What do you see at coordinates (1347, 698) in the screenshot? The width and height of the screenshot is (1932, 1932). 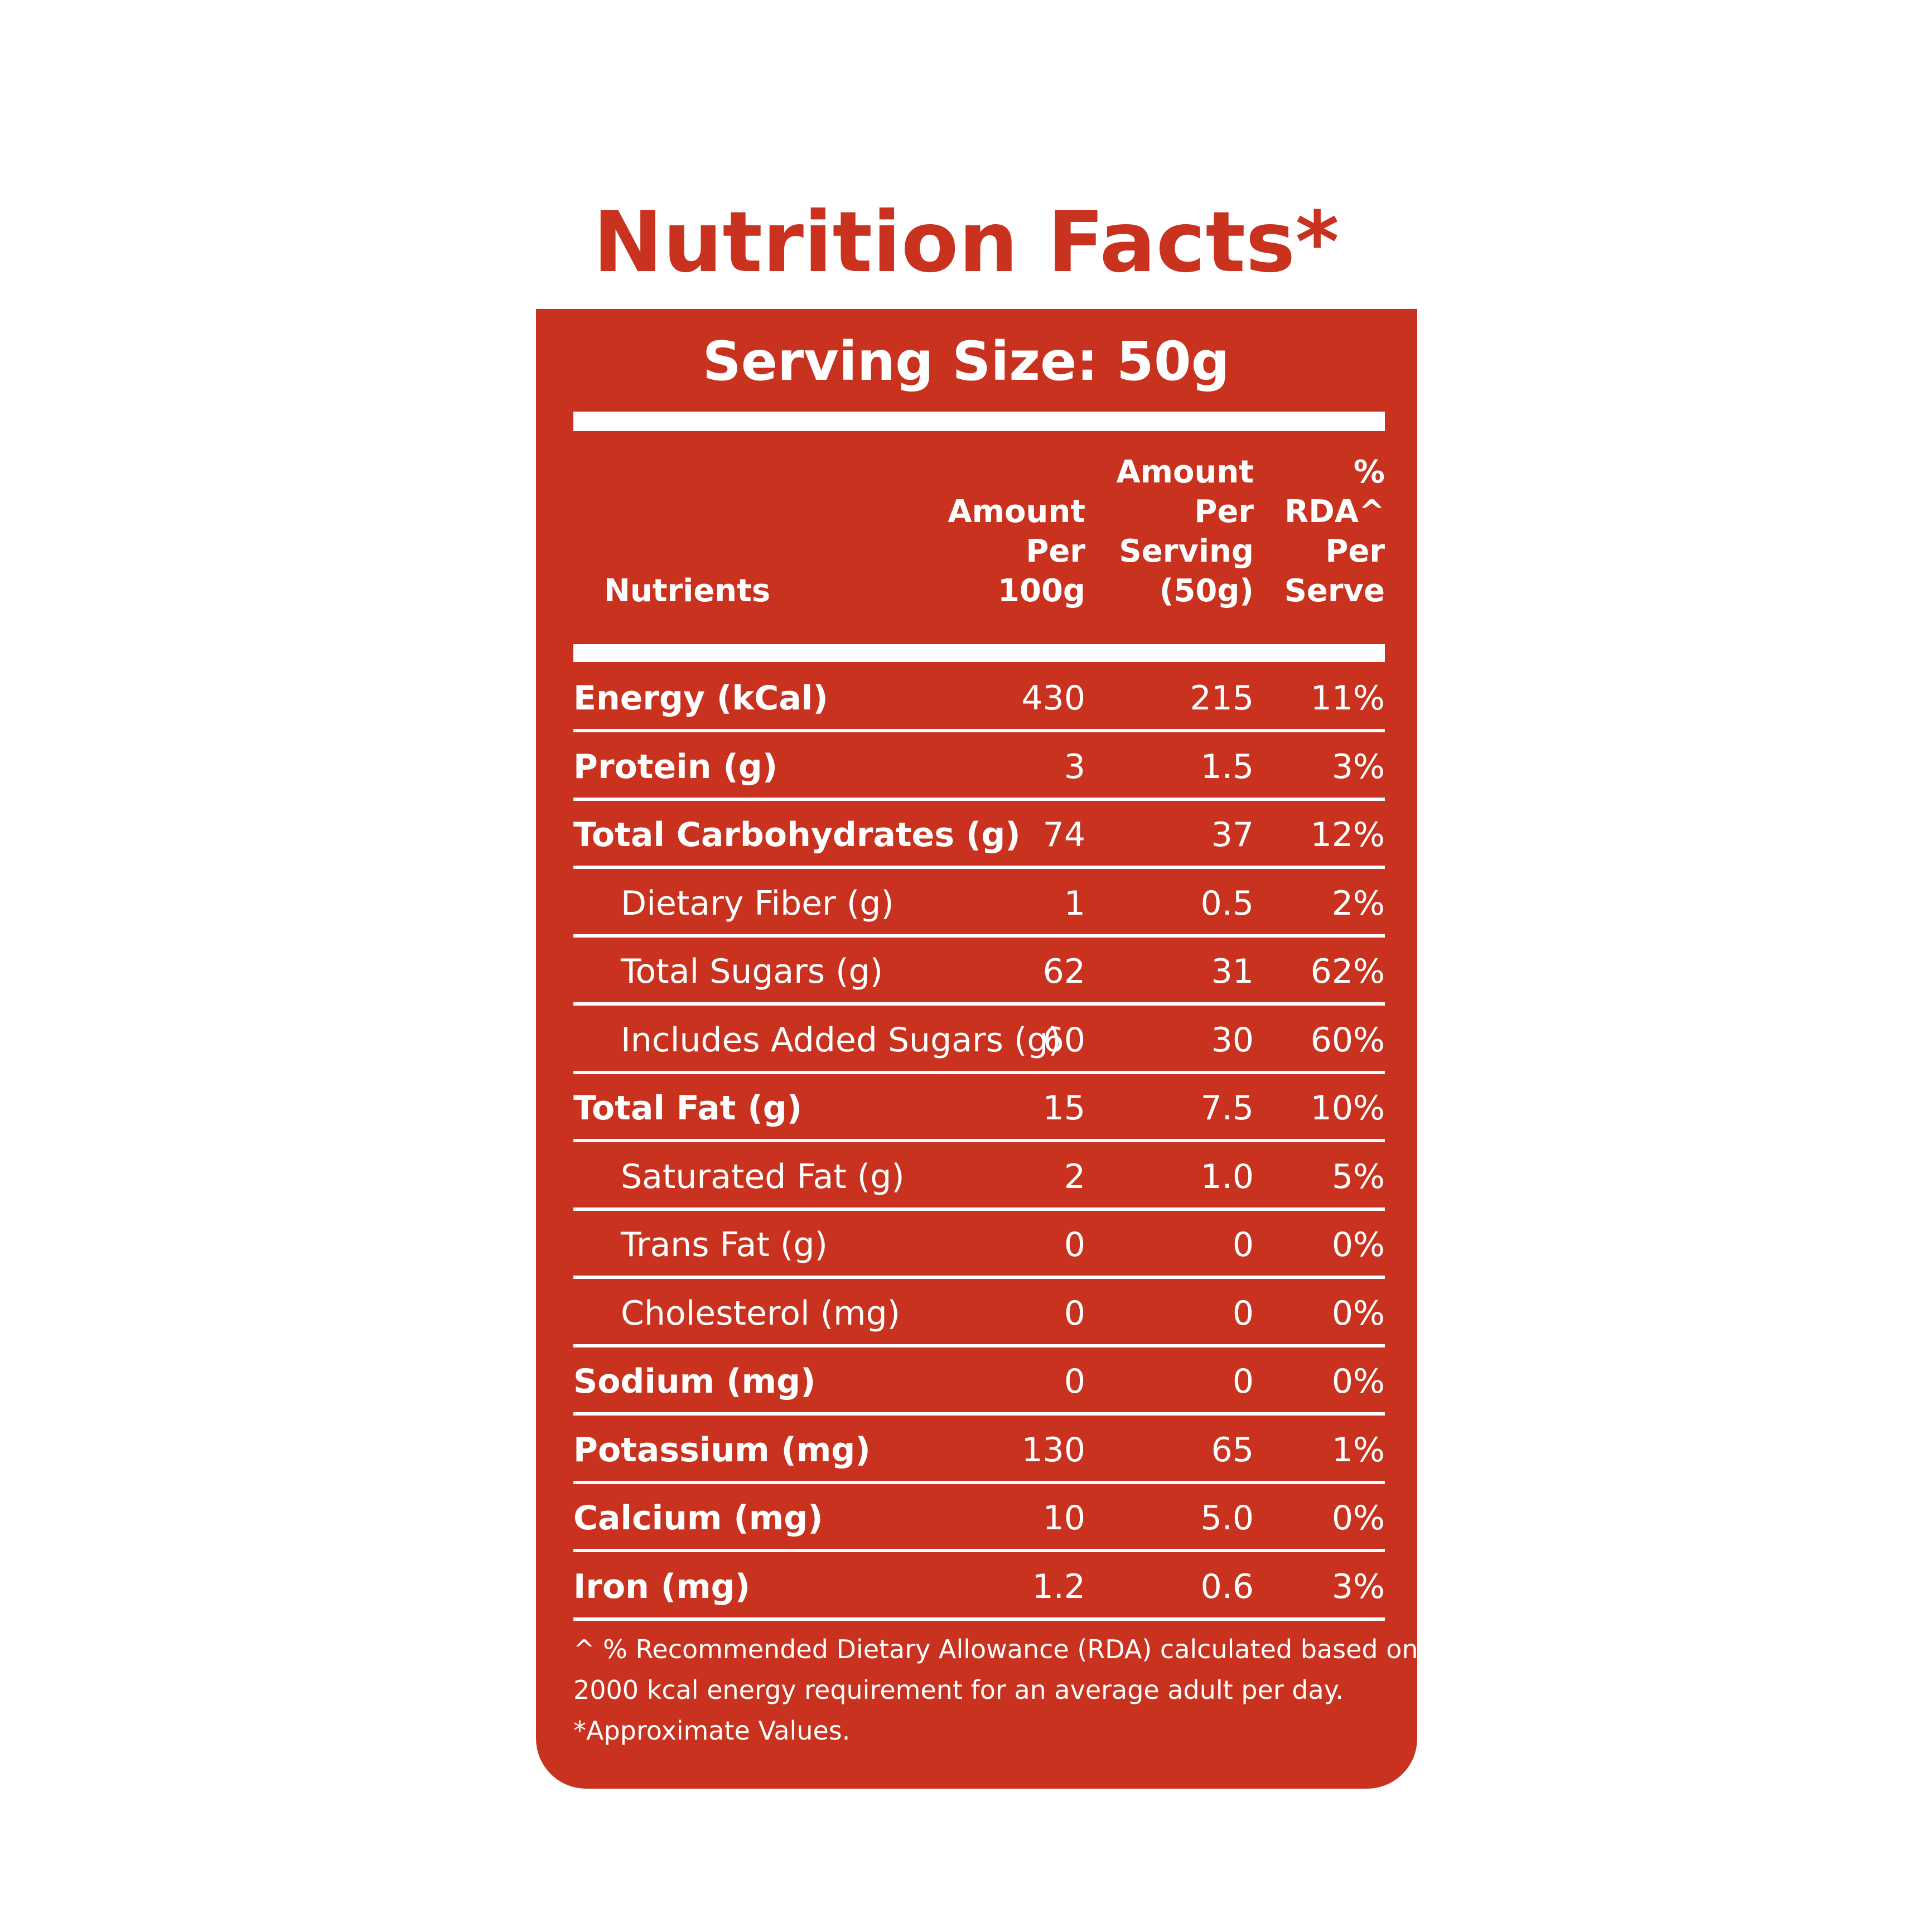 I see `nutrient-value: 11%` at bounding box center [1347, 698].